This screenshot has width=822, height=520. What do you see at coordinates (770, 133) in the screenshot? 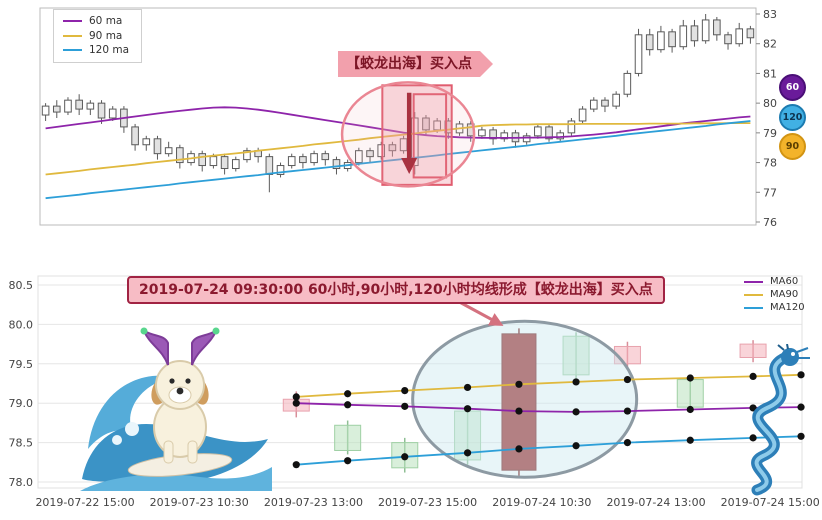
I see `svg-text: 79` at bounding box center [770, 133].